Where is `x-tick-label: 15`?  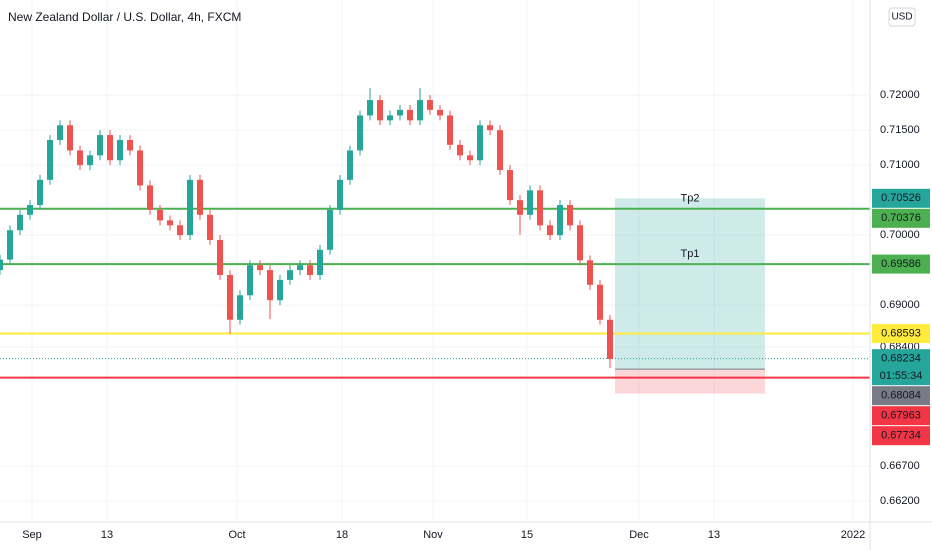 x-tick-label: 15 is located at coordinates (527, 535).